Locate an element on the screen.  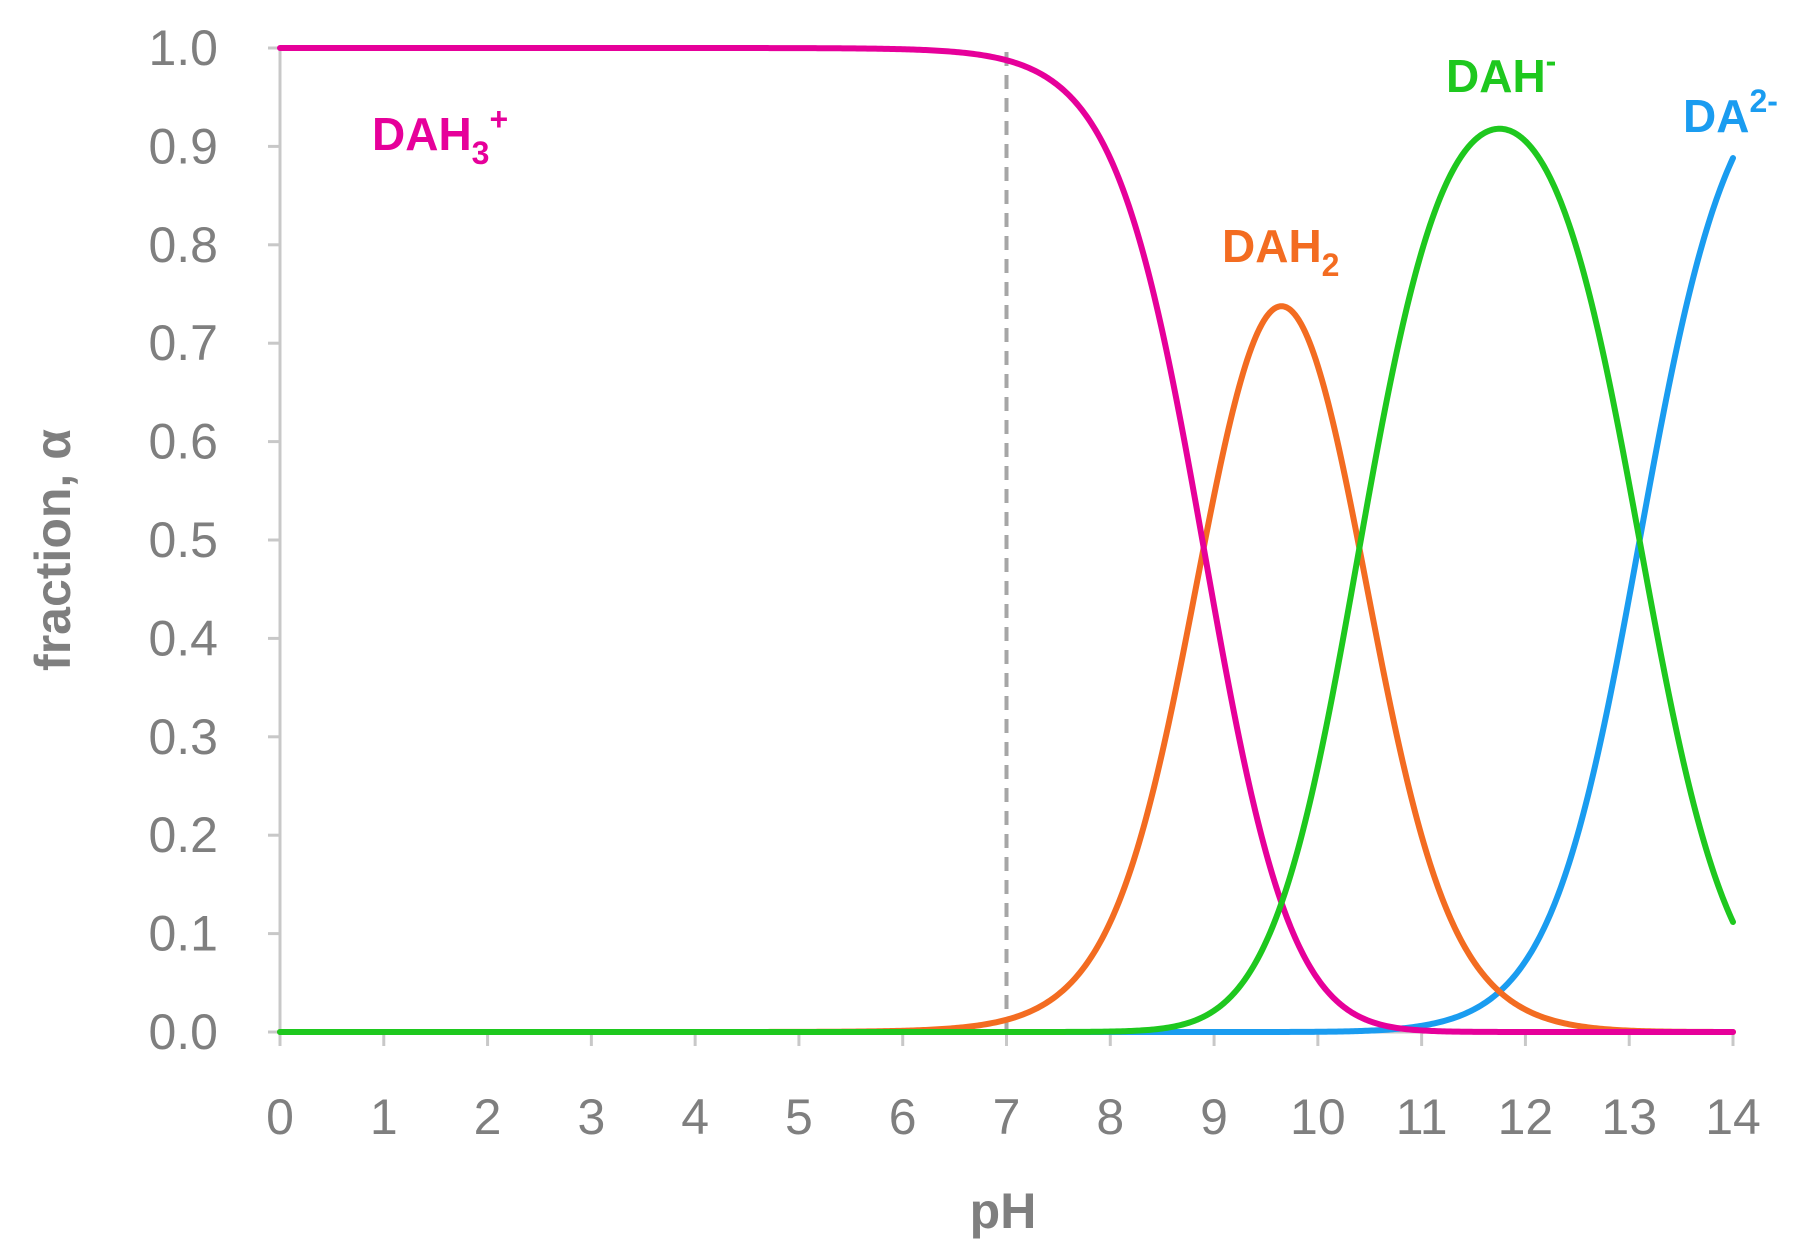
series-label-dah3: DAH3+ is located at coordinates (440, 136).